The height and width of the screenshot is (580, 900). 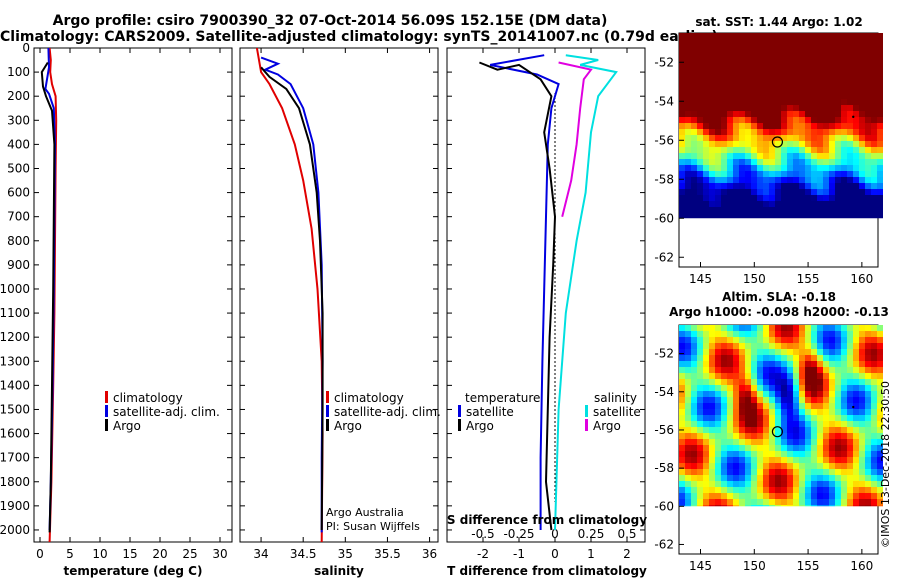 What do you see at coordinates (15, 458) in the screenshot?
I see `ytick-label: 1700` at bounding box center [15, 458].